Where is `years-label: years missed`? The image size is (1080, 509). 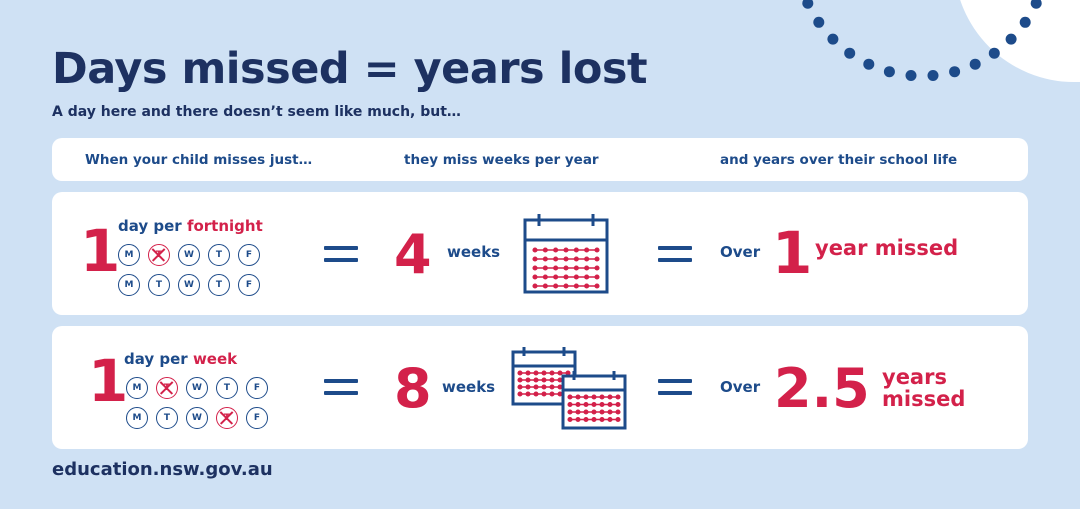
years-label: years missed is located at coordinates (923, 388).